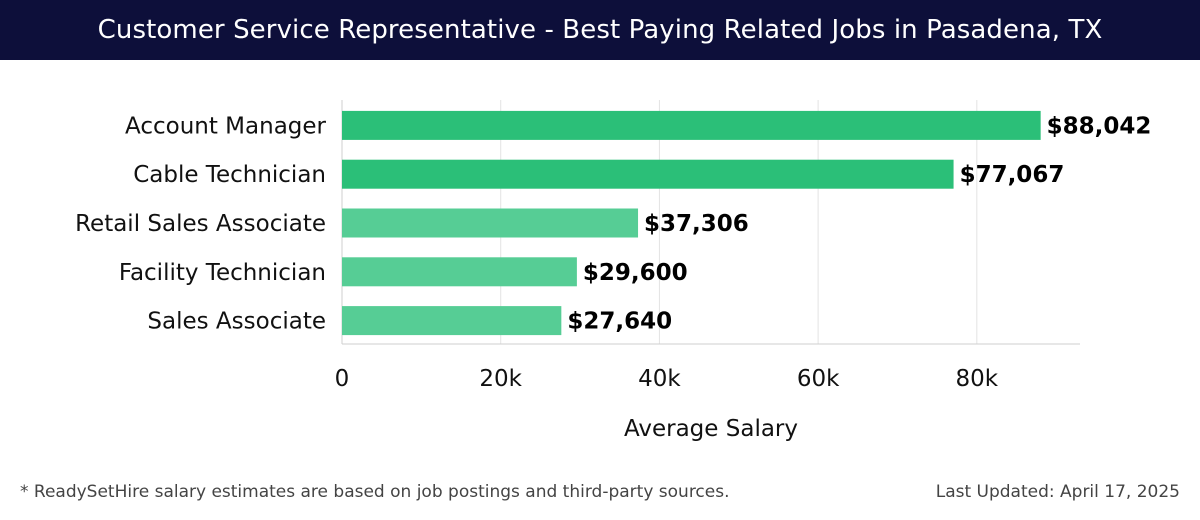 This screenshot has height=520, width=1200. What do you see at coordinates (1099, 126) in the screenshot?
I see `value-label: $88,042` at bounding box center [1099, 126].